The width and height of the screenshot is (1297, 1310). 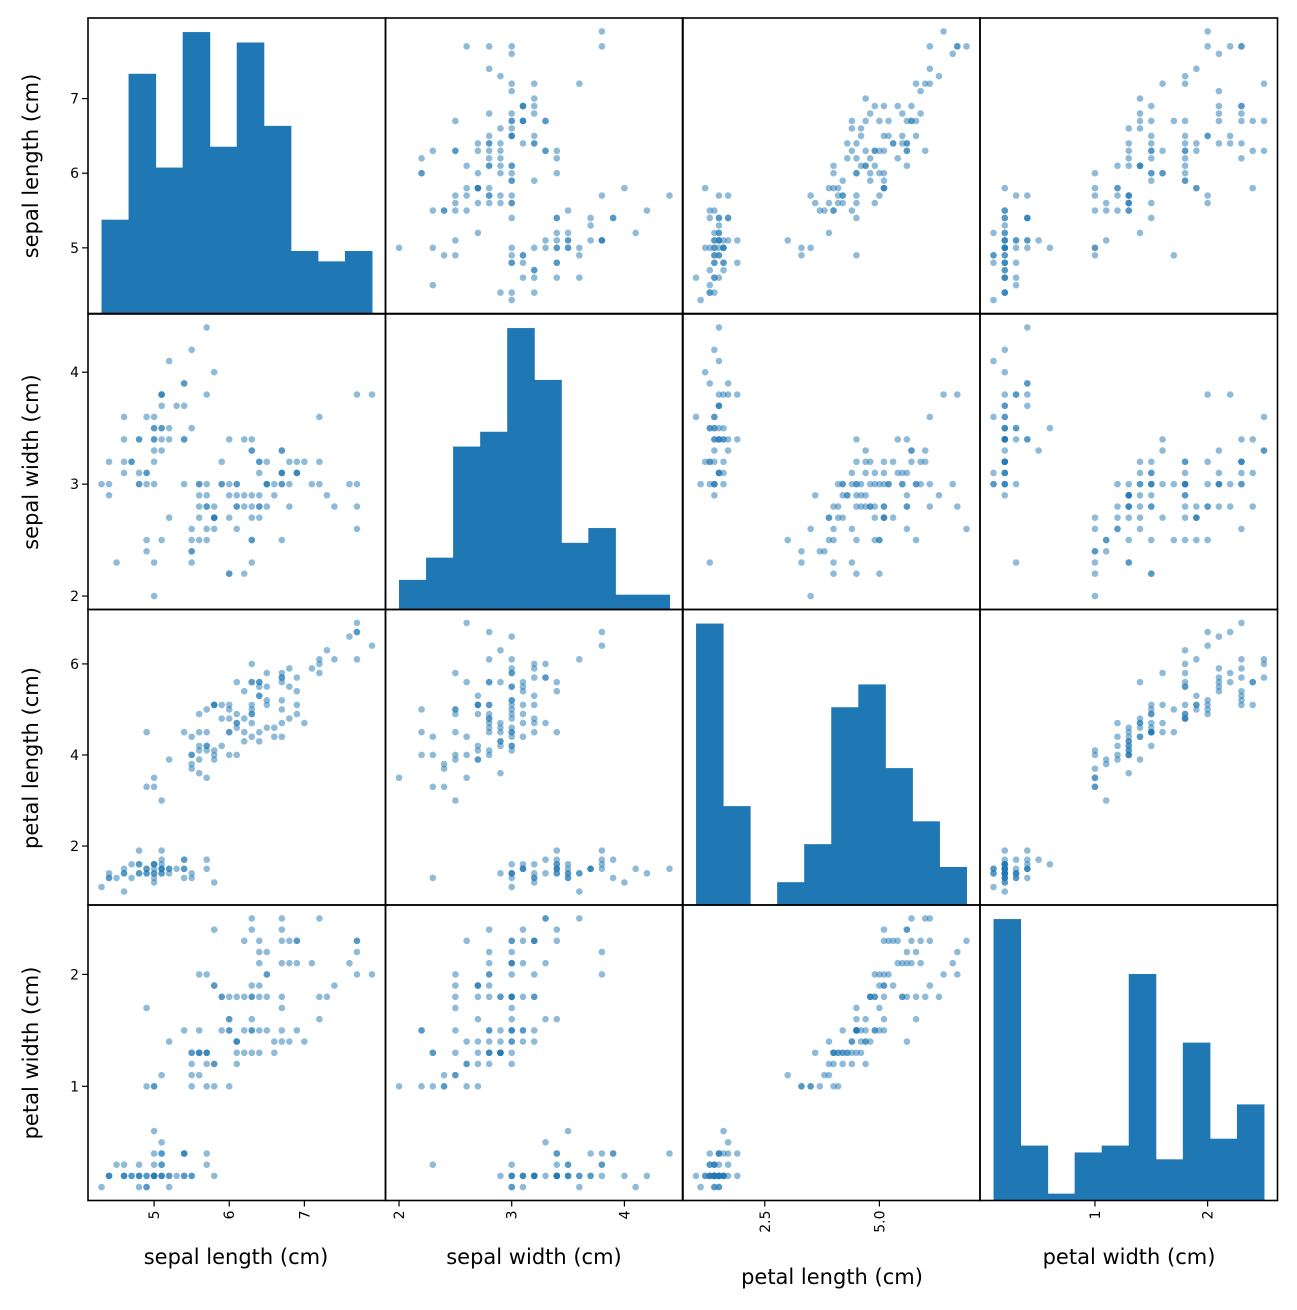 What do you see at coordinates (31, 166) in the screenshot?
I see `y-axis-label-sepal-length: sepal length (cm)` at bounding box center [31, 166].